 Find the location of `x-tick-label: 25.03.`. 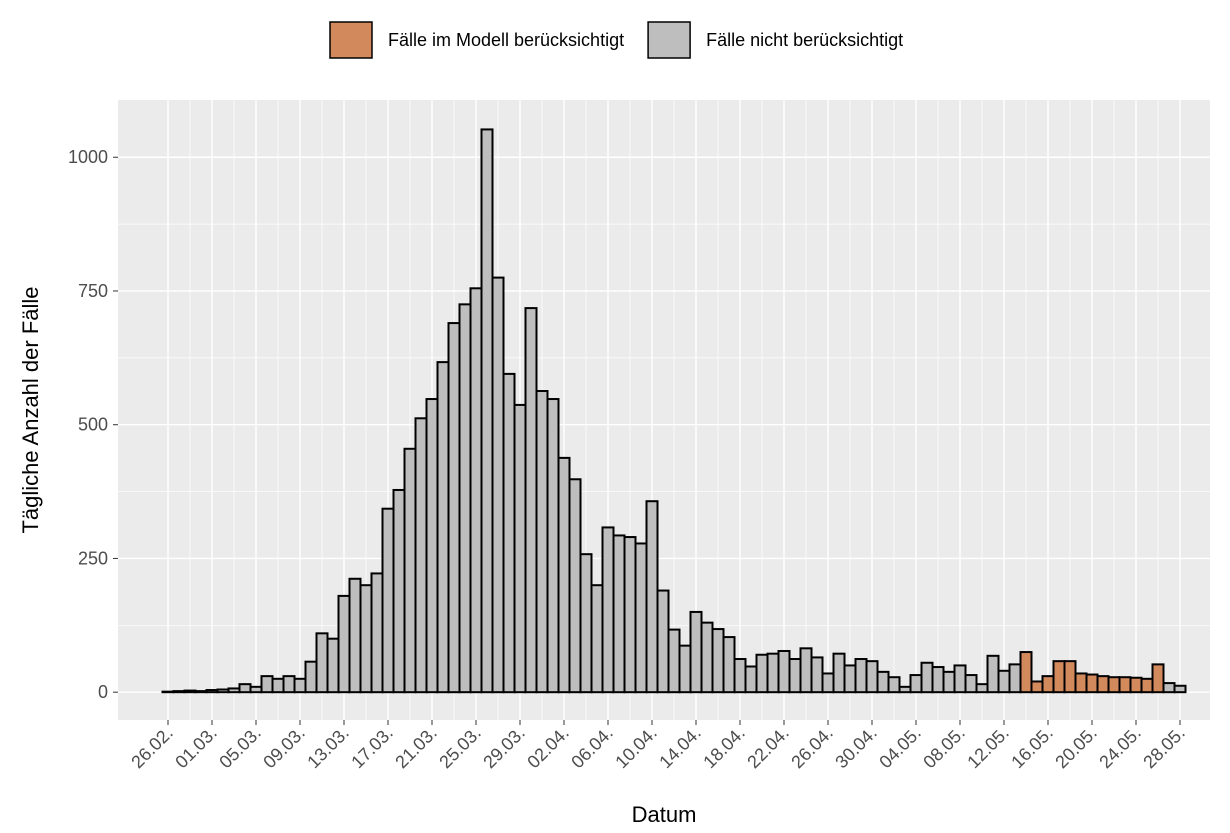

x-tick-label: 25.03. is located at coordinates (460, 748).